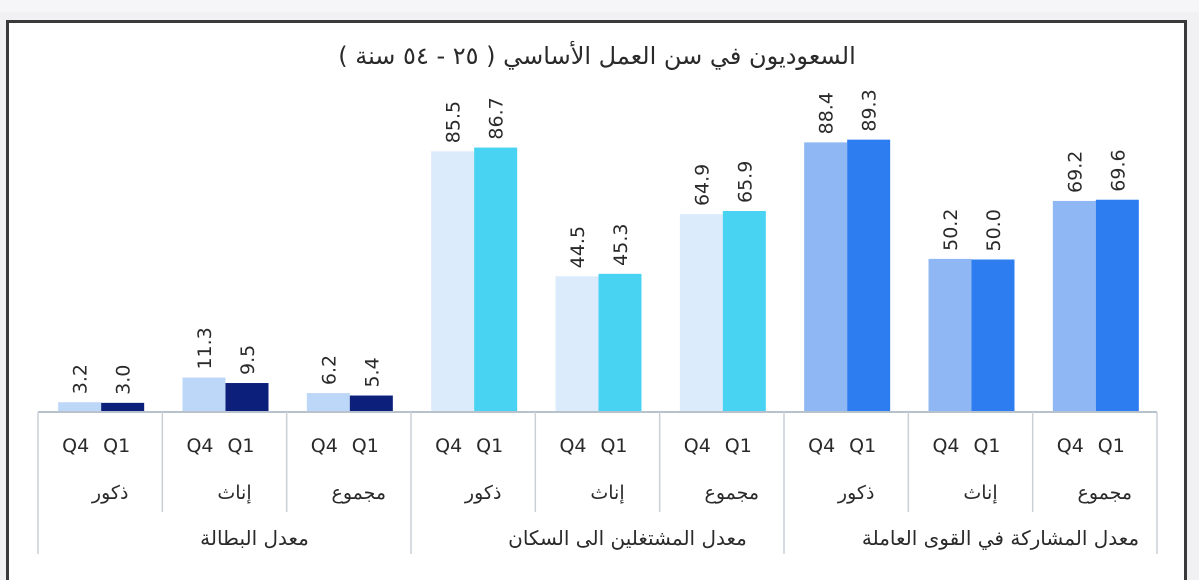  I want to click on category-label-6: ذكور, so click(856, 493).